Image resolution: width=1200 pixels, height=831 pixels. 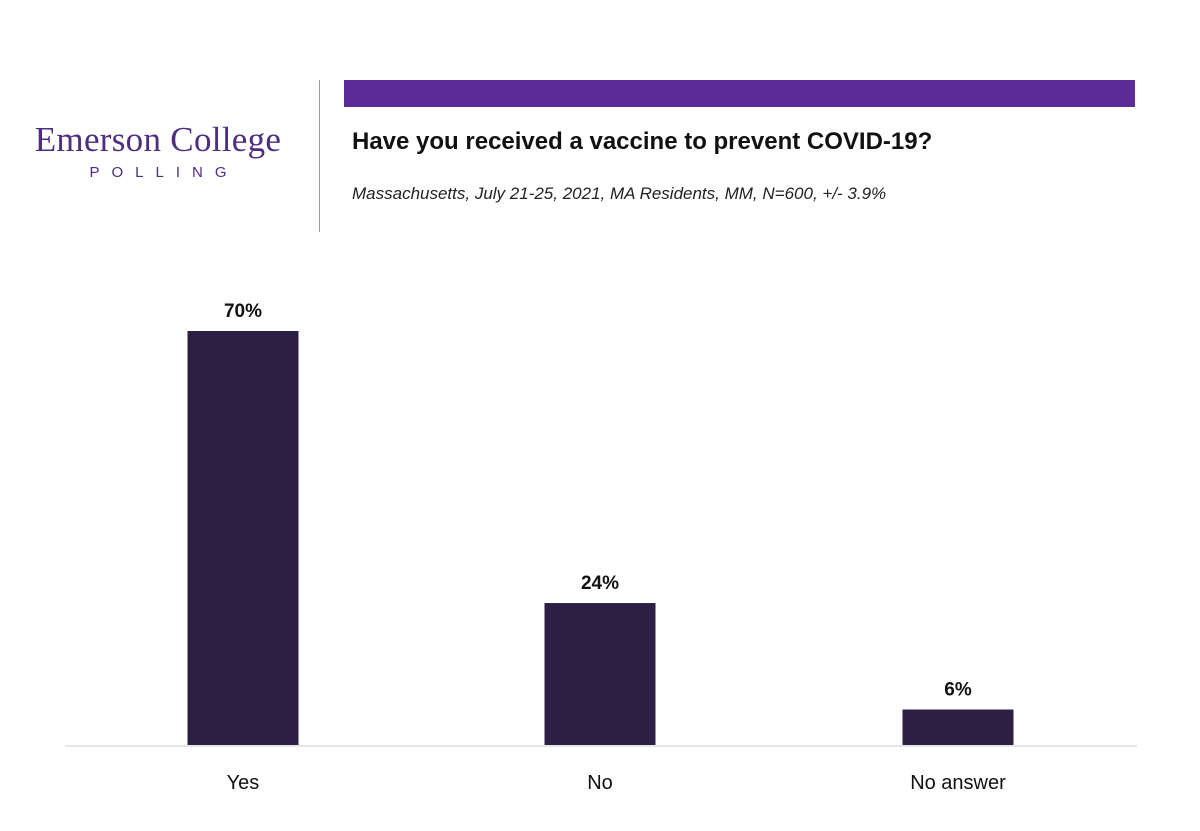 I want to click on value-label: 70%, so click(x=243, y=311).